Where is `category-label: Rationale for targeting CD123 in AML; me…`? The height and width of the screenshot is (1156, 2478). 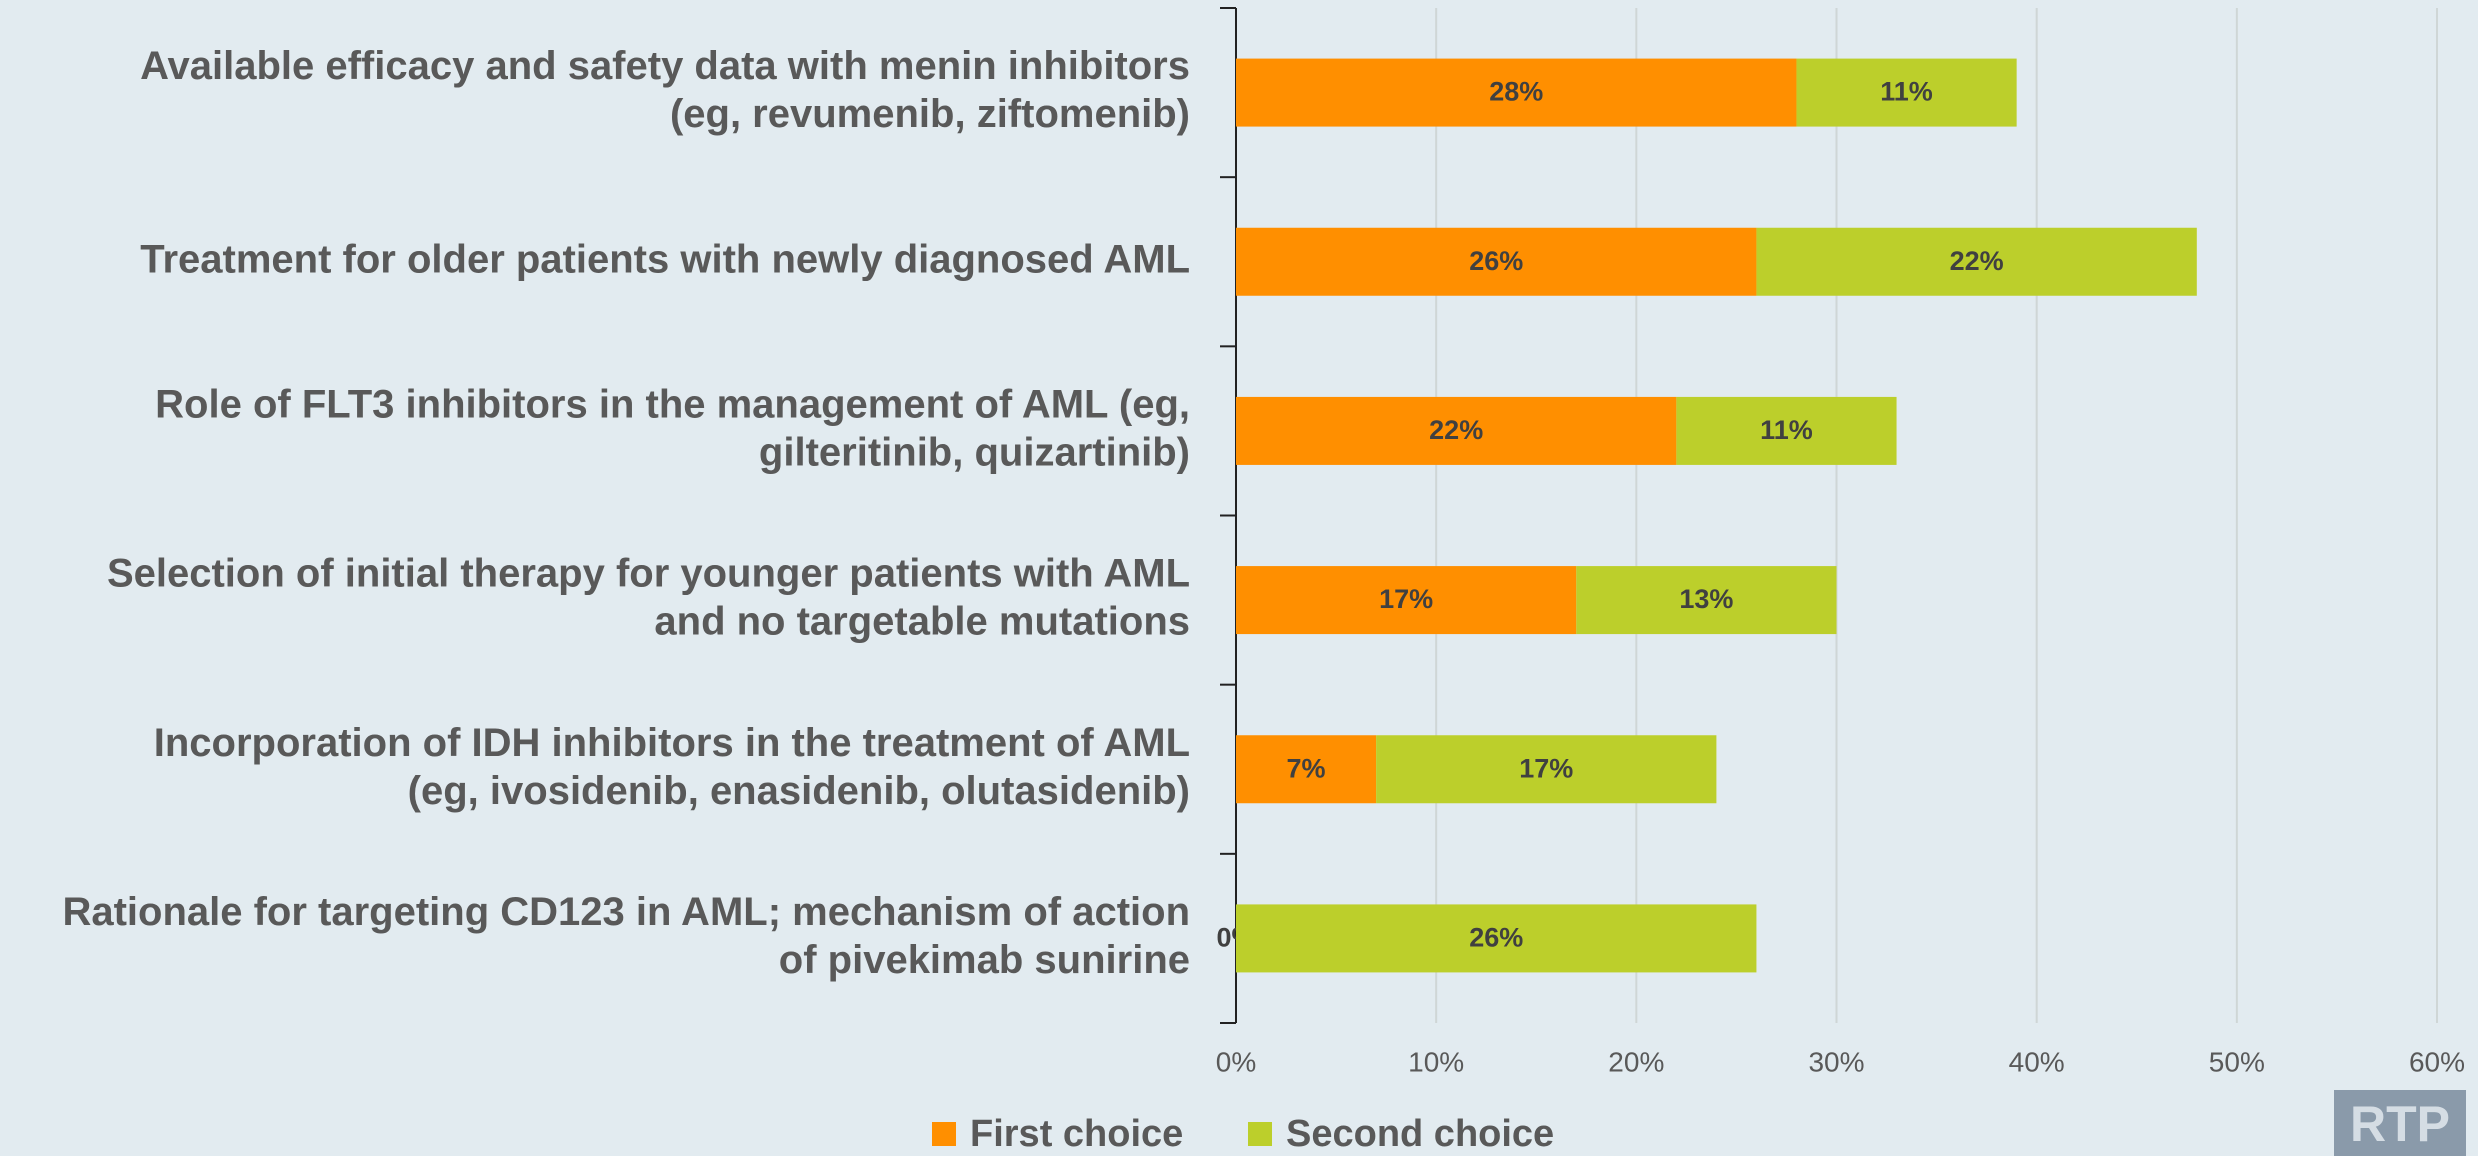
category-label: Rationale for targeting CD123 in AML; me… is located at coordinates (626, 912).